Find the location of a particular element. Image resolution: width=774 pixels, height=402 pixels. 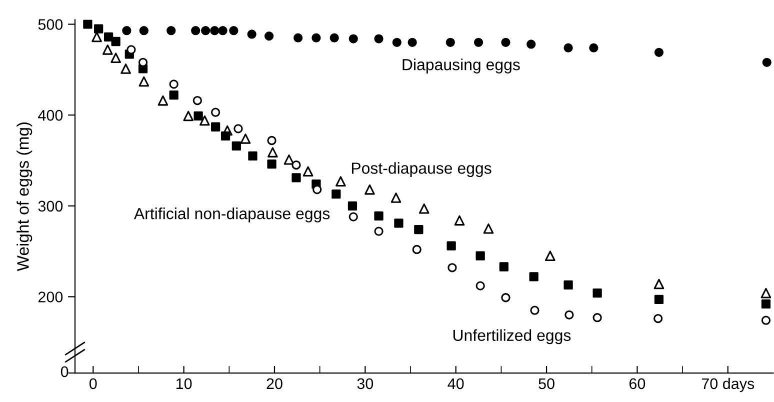

x-tick-label: 40 is located at coordinates (456, 384).